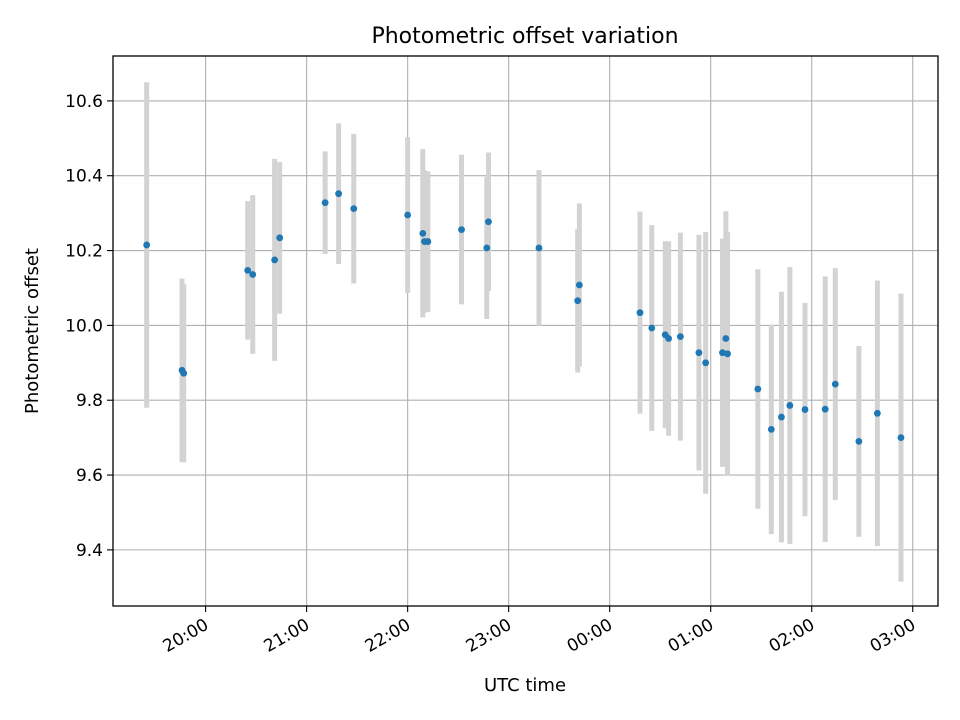  I want to click on chart-title: Photometric offset variation, so click(524, 36).